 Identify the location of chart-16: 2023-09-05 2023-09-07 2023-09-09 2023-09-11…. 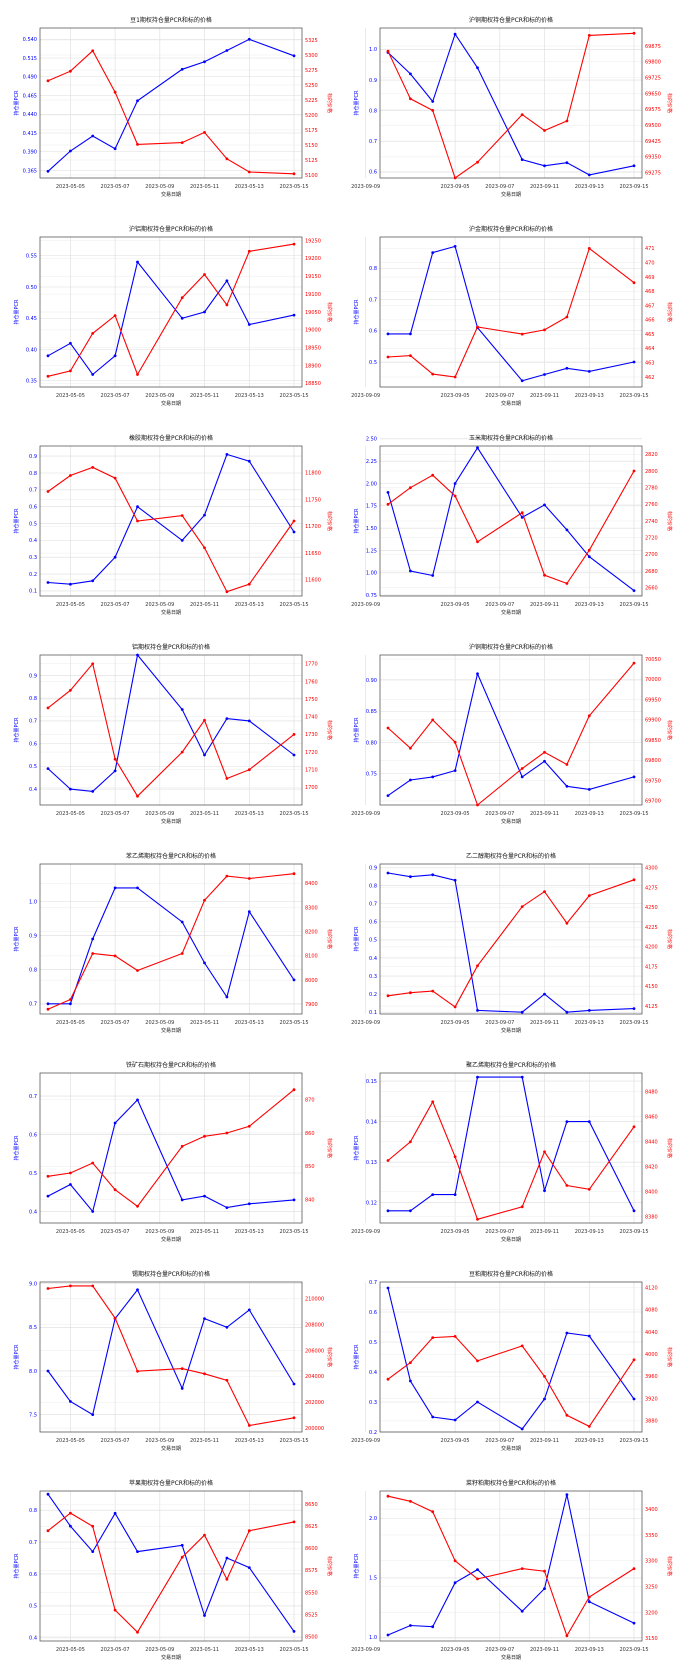
(512, 1570).